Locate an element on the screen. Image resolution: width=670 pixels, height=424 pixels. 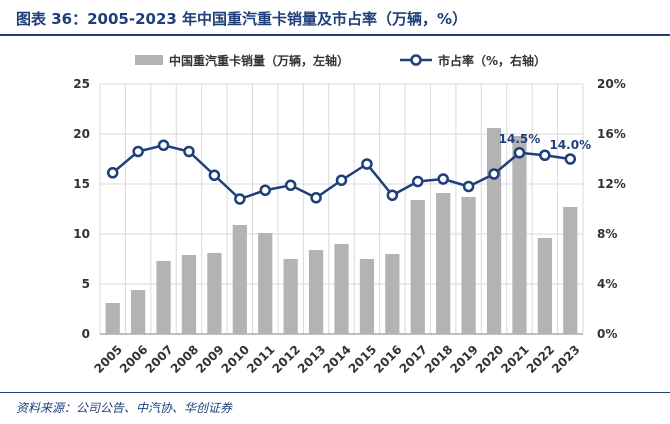
x-tick-2019: 2019 is located at coordinates (464, 359).